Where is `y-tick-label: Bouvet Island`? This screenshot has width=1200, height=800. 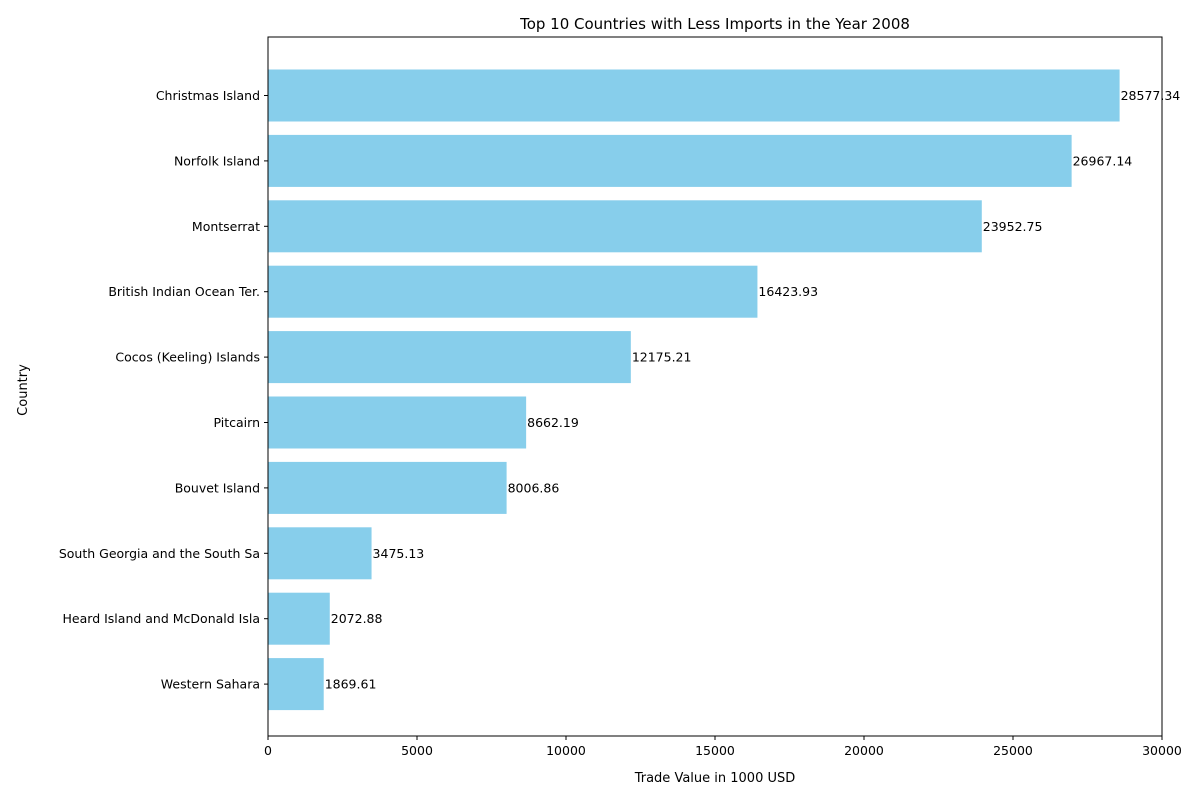
y-tick-label: Bouvet Island is located at coordinates (217, 487).